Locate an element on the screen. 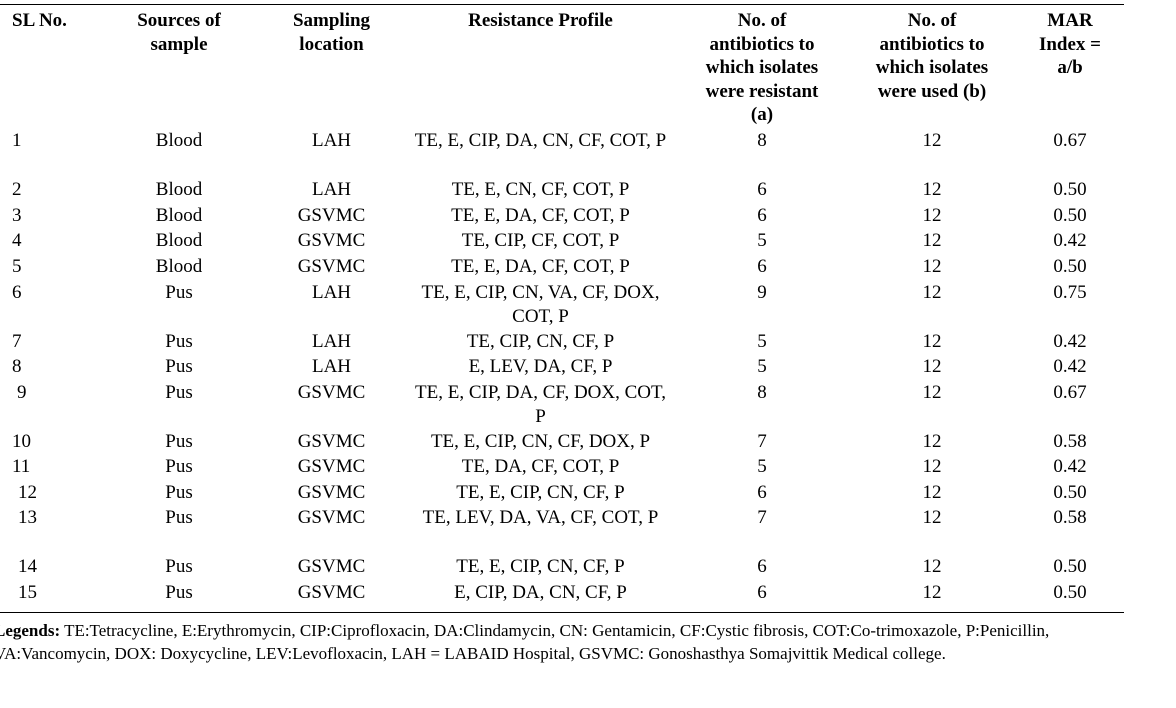  resistance-profile-cell: E, LEV, DA, CF, P is located at coordinates (540, 366).